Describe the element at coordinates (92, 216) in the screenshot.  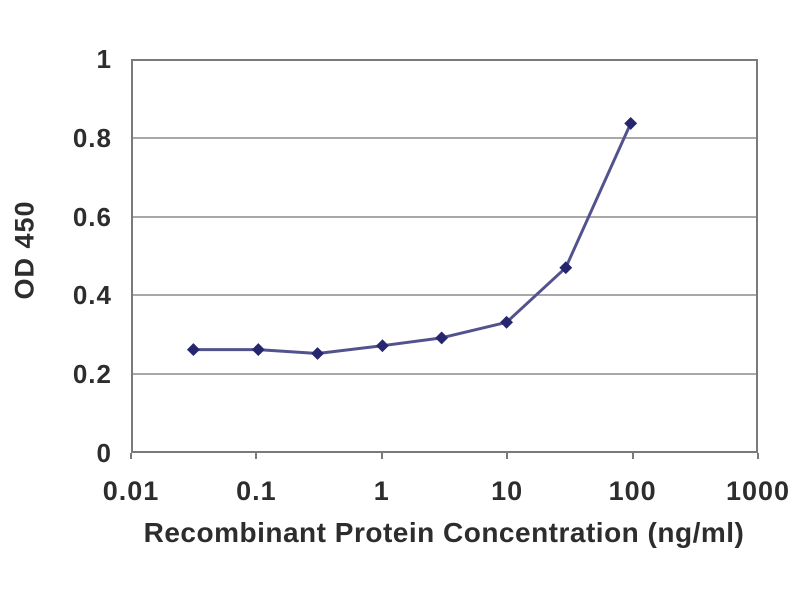
I see `y-tick-label: 0.6` at that location.